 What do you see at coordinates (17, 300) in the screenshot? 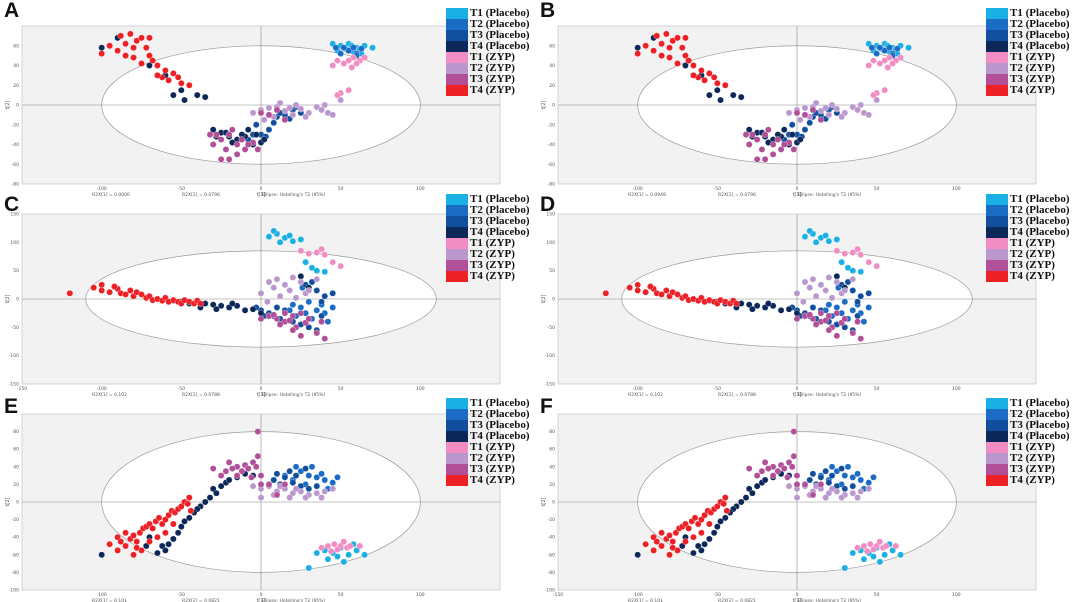
I see `y-tick-label: 0` at bounding box center [17, 300].